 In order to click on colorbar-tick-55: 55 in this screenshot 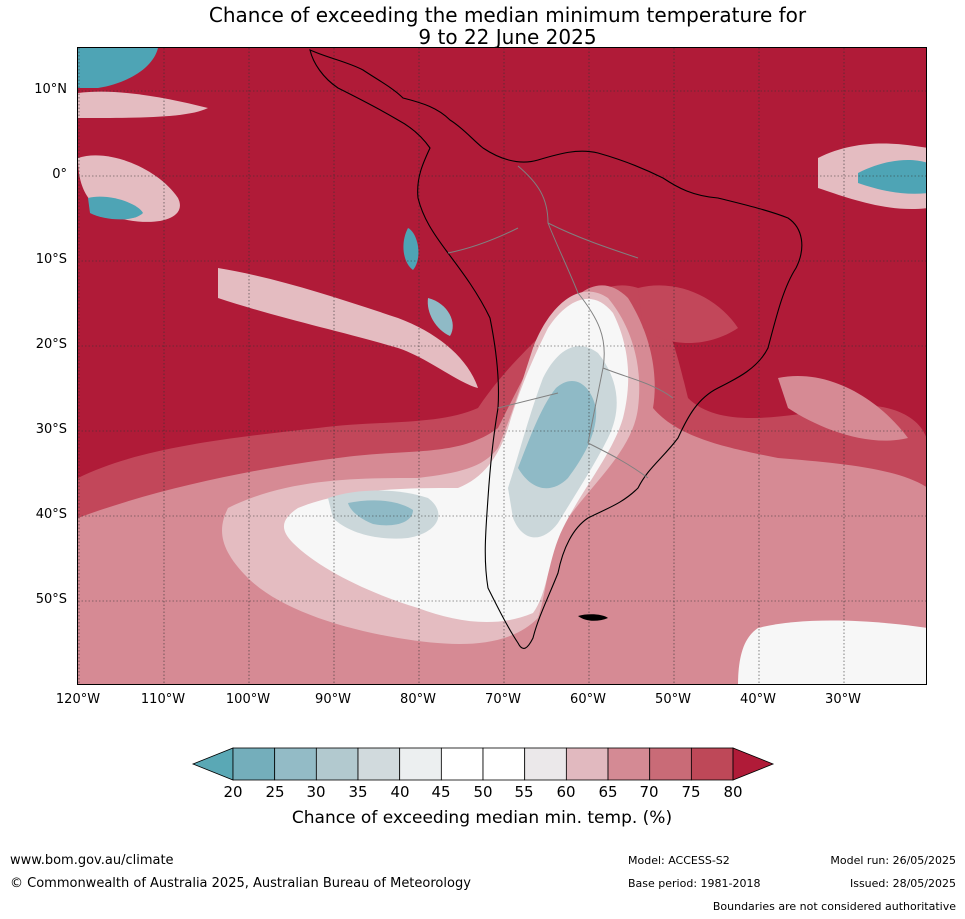, I will do `click(524, 792)`.